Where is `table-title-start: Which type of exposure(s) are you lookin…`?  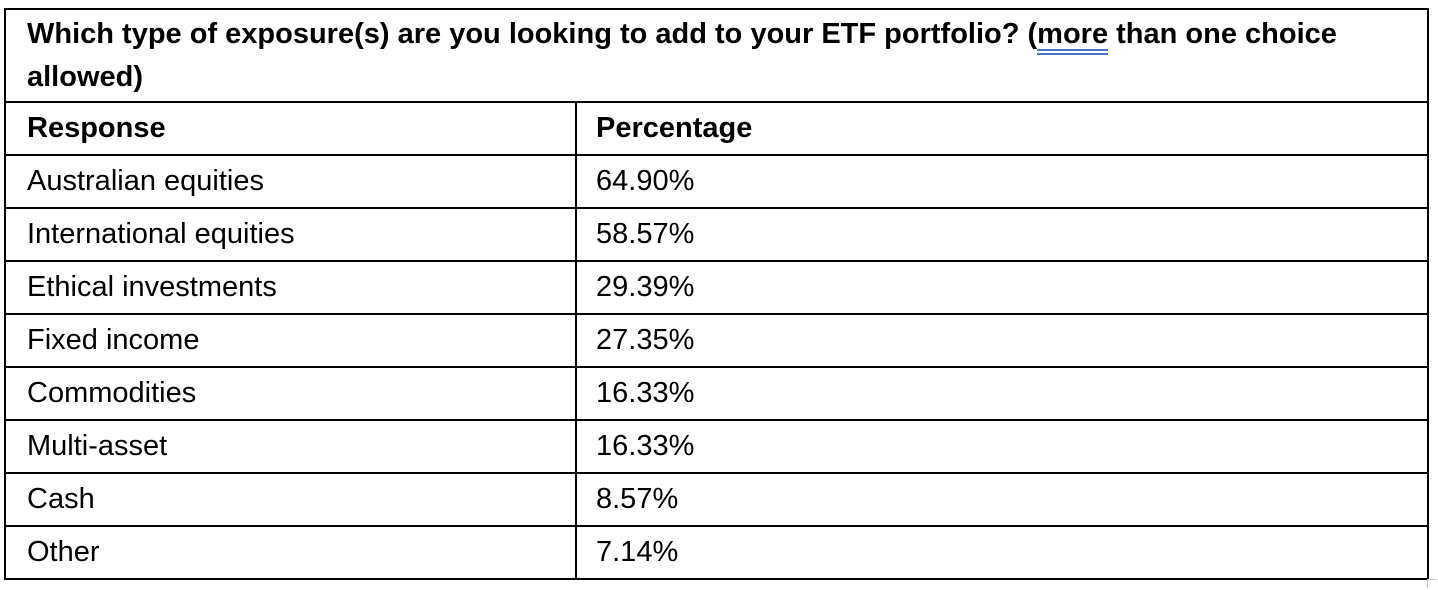 table-title-start: Which type of exposure(s) are you lookin… is located at coordinates (532, 34).